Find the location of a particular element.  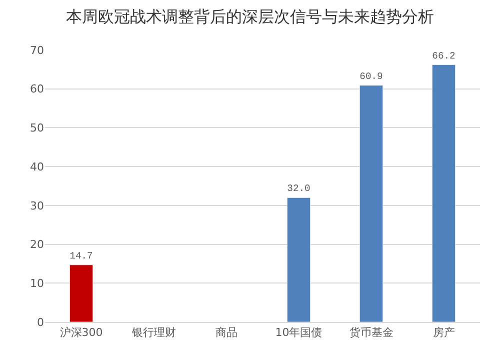

y-tick-label: 30 is located at coordinates (37, 205).